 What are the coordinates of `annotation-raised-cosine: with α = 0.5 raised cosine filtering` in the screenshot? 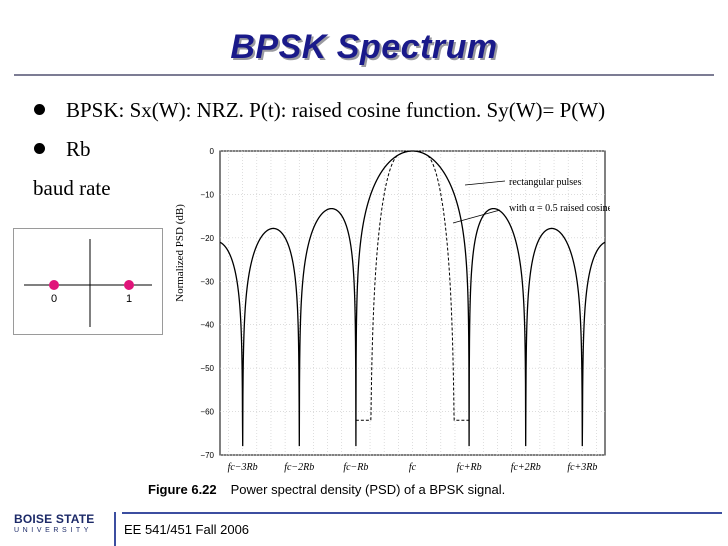 It's located at (531, 213).